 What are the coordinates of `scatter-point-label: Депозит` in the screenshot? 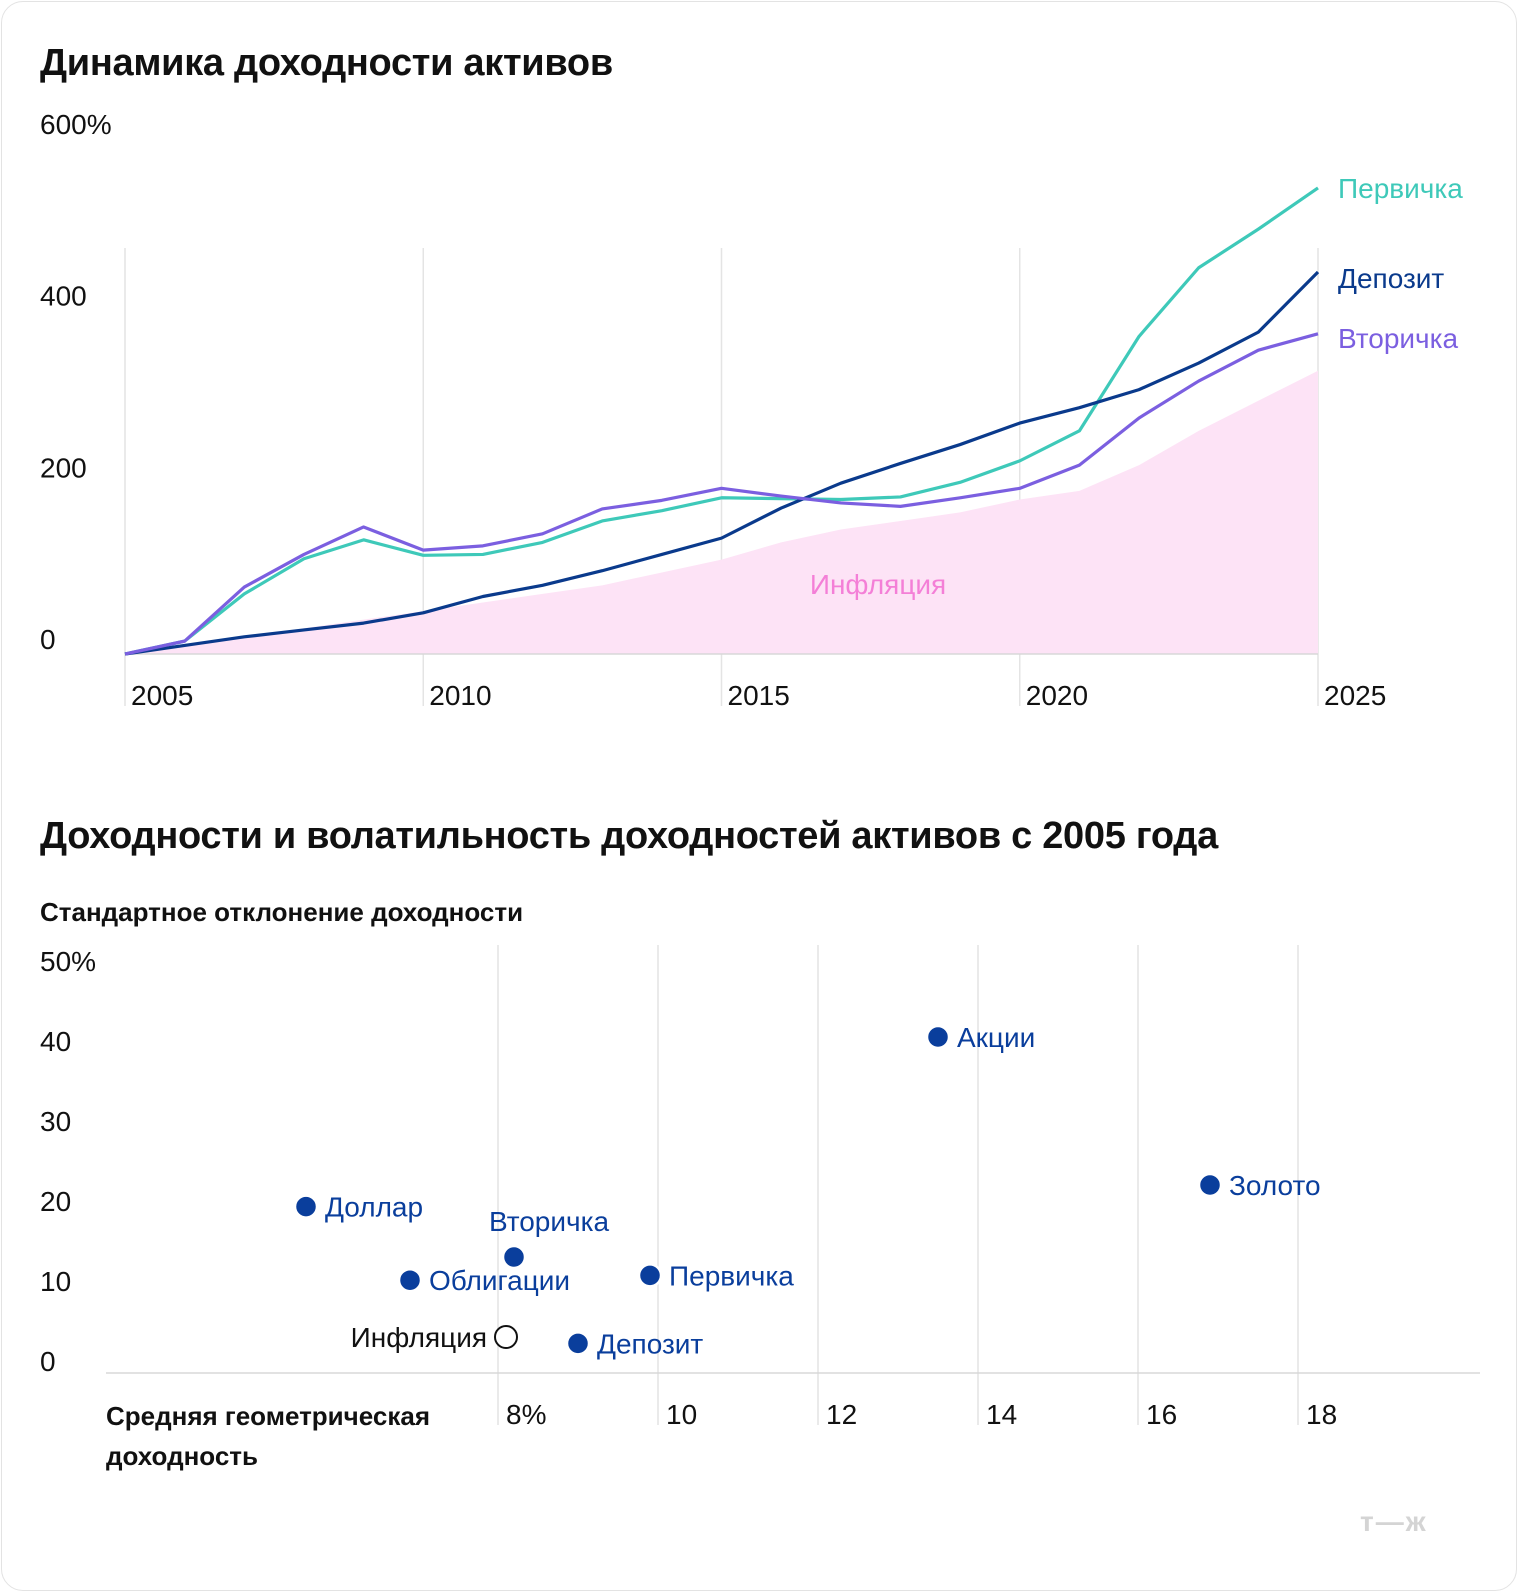 It's located at (650, 1343).